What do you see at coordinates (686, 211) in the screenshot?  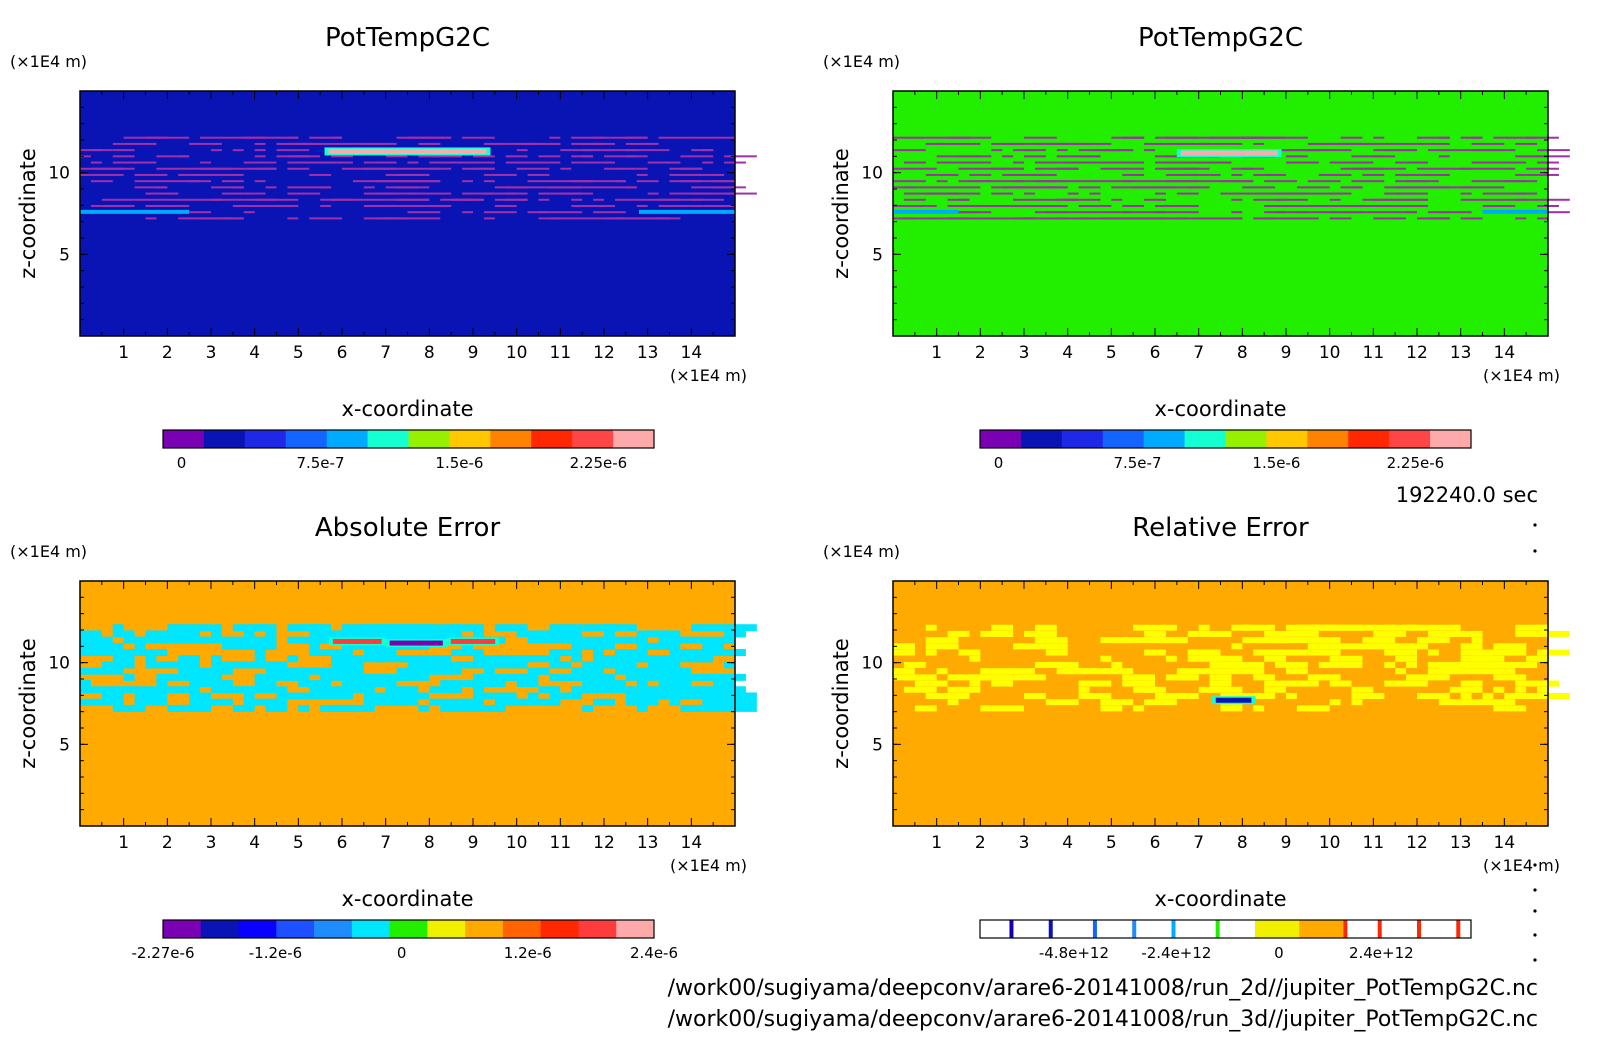 I see `feature-line` at bounding box center [686, 211].